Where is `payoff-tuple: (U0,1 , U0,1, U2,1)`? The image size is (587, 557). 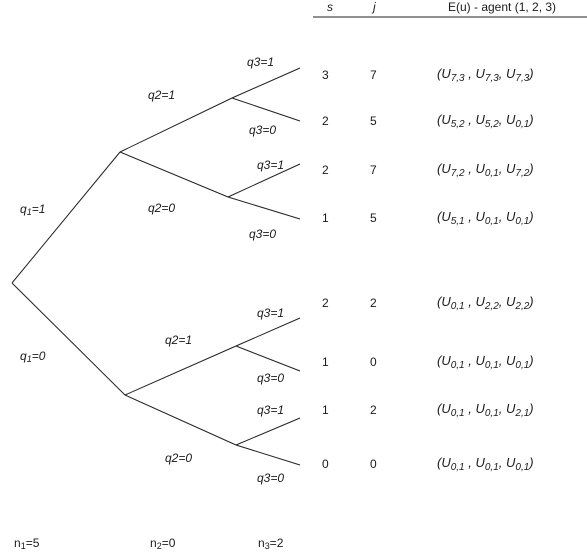
payoff-tuple: (U0,1 , U0,1, U2,1) is located at coordinates (485, 410).